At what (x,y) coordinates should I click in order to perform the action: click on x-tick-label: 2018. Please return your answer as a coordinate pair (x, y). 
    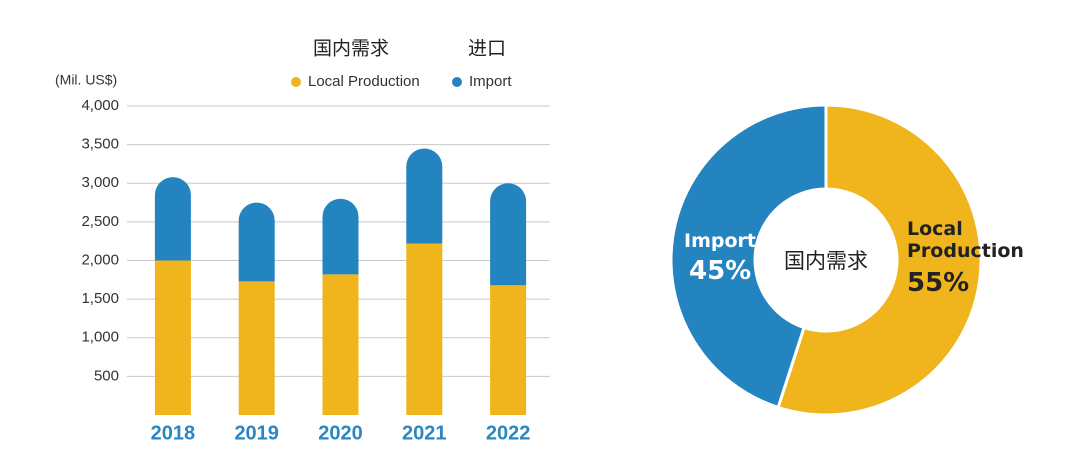
    Looking at the image, I should click on (173, 433).